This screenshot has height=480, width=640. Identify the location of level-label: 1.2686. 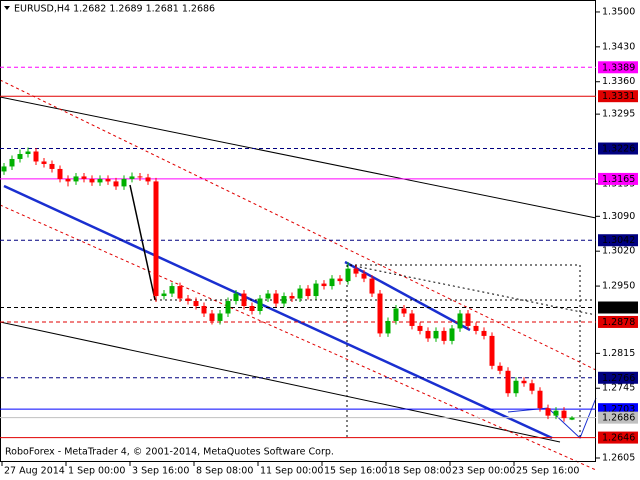
(618, 418).